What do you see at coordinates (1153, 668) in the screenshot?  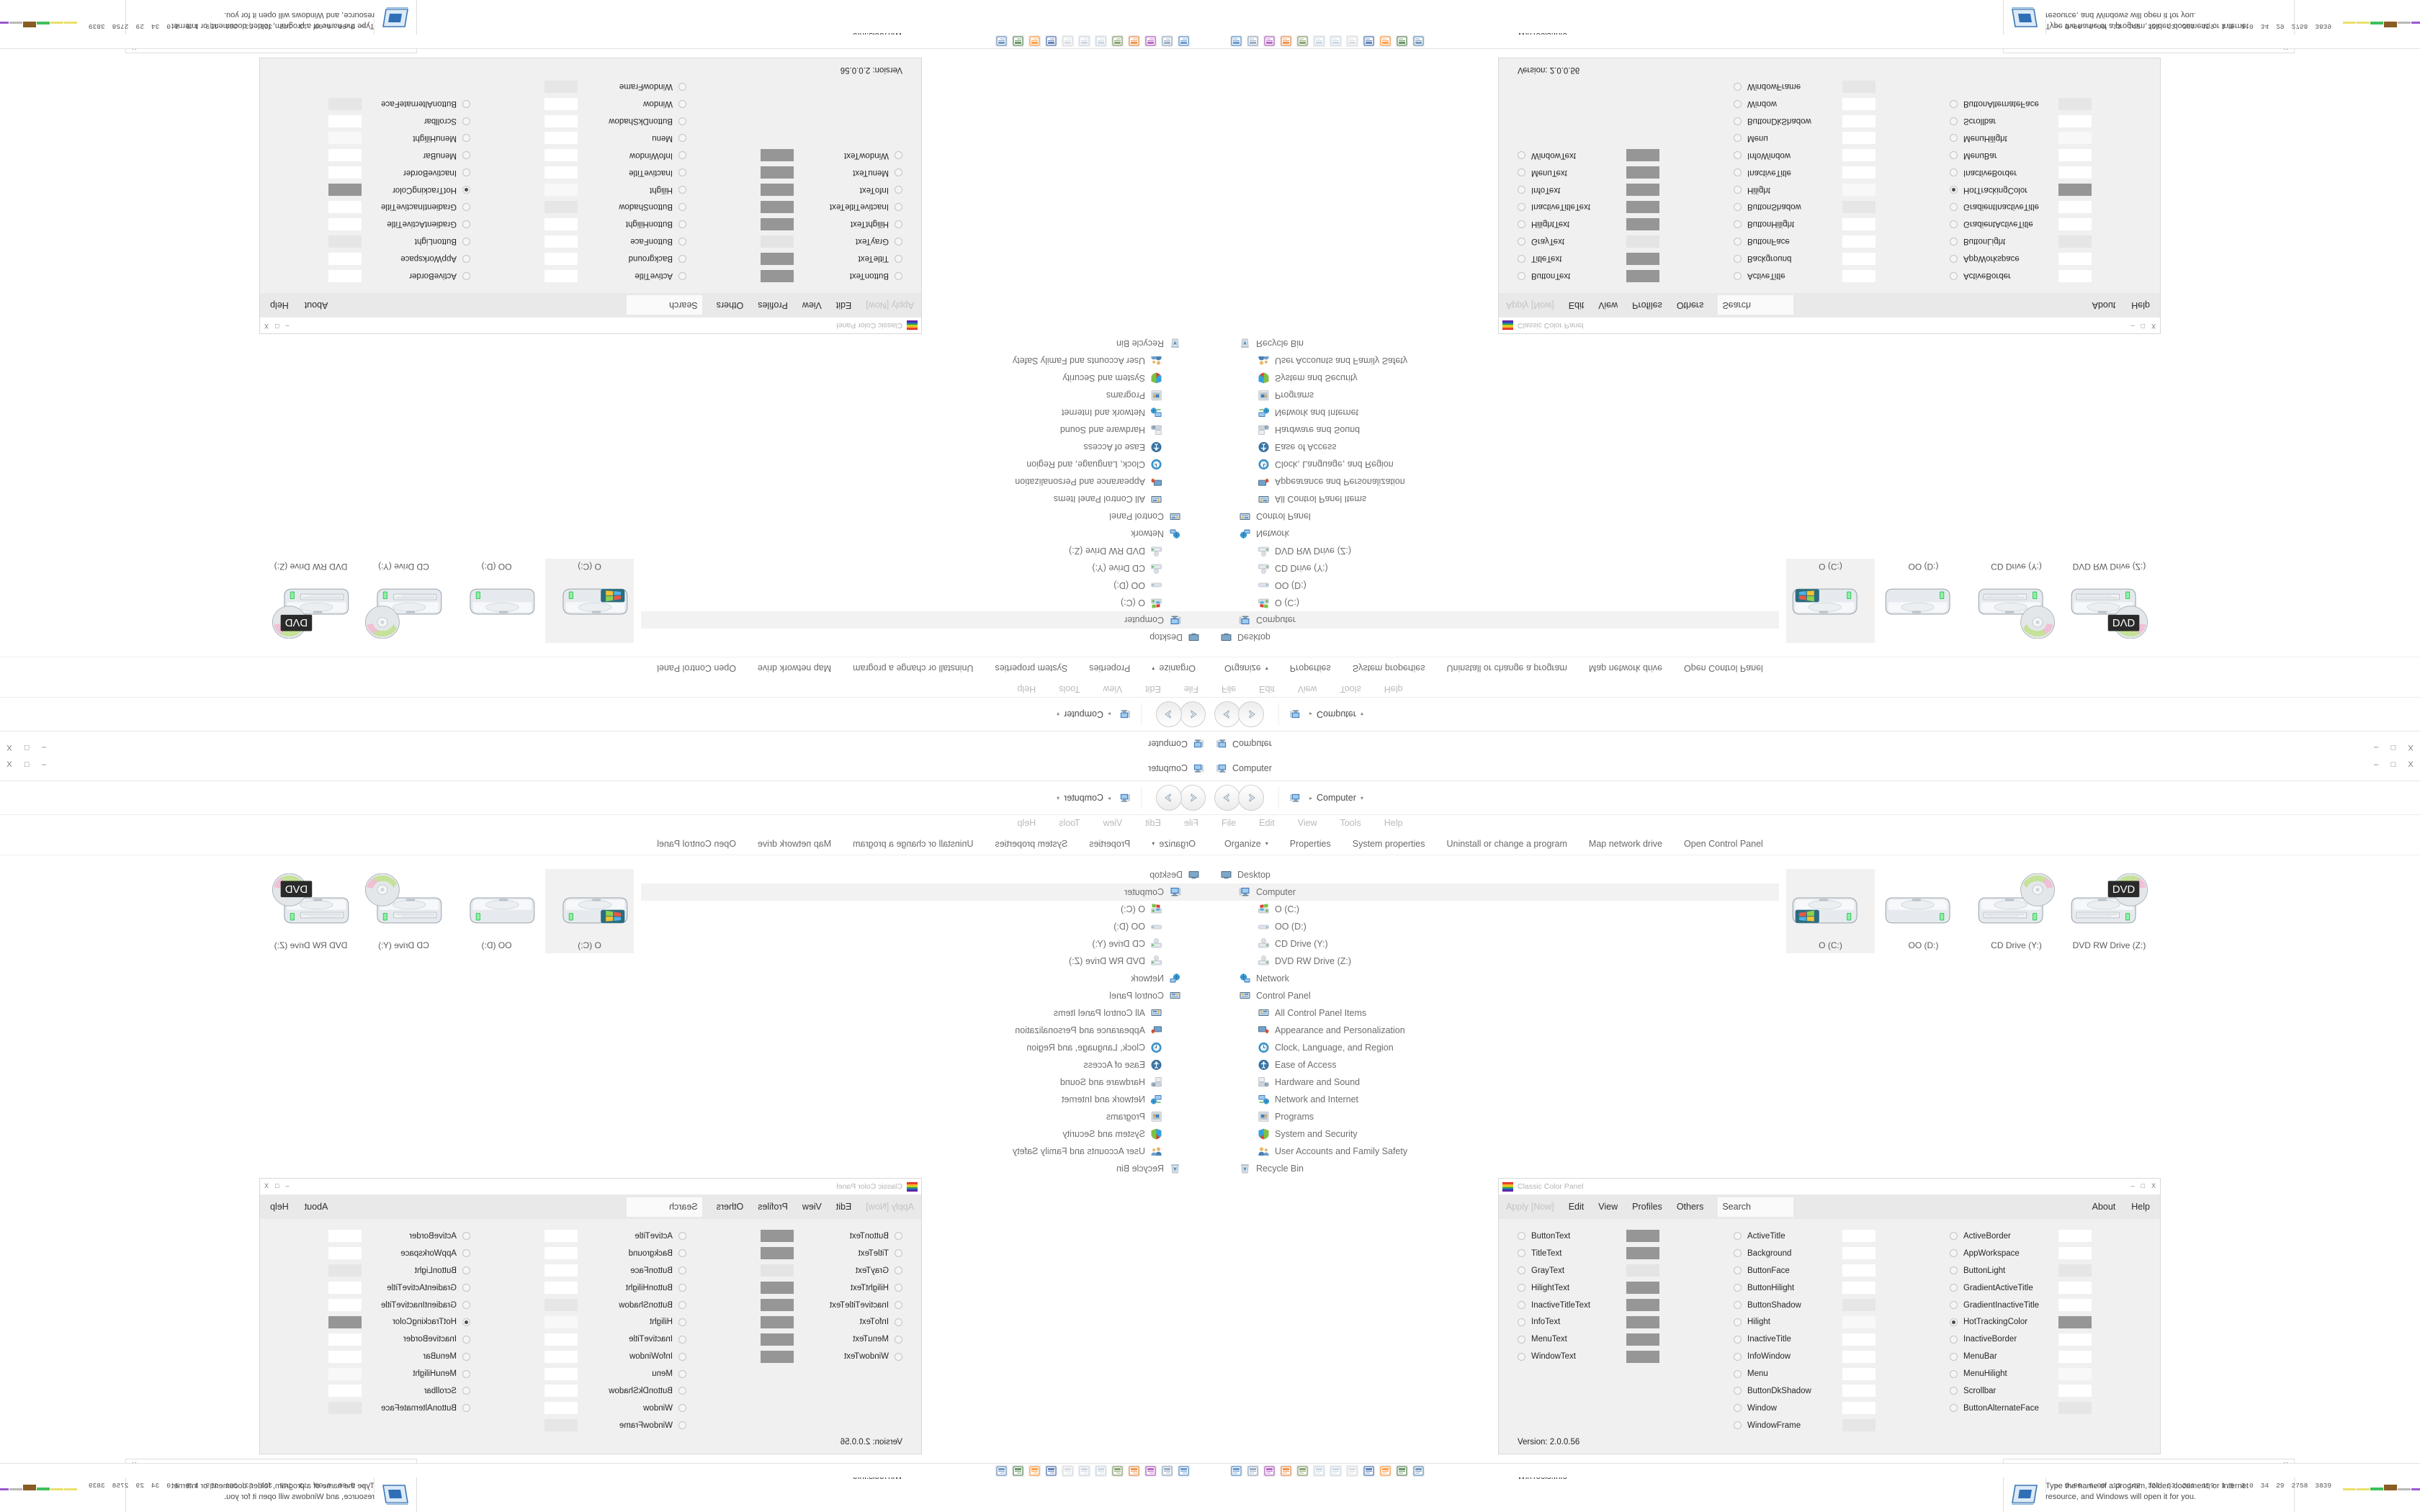 I see `chevron-down-icon: ▾` at bounding box center [1153, 668].